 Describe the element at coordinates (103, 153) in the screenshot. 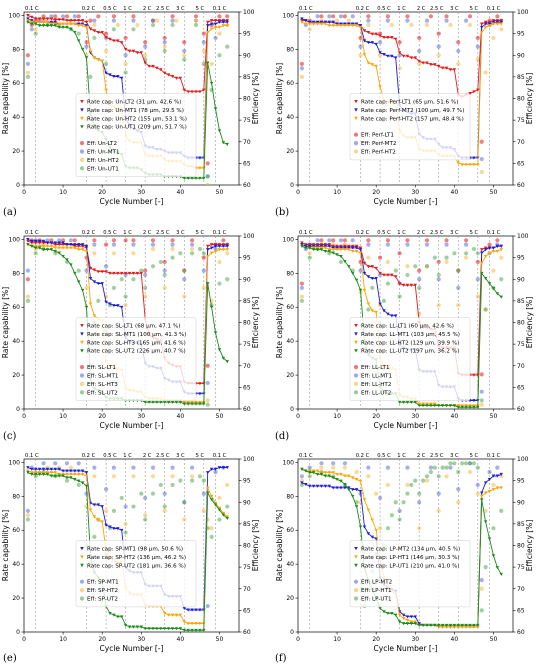

I see `panel-1-legend-eff-label-1: Eff: Un-MT1` at that location.